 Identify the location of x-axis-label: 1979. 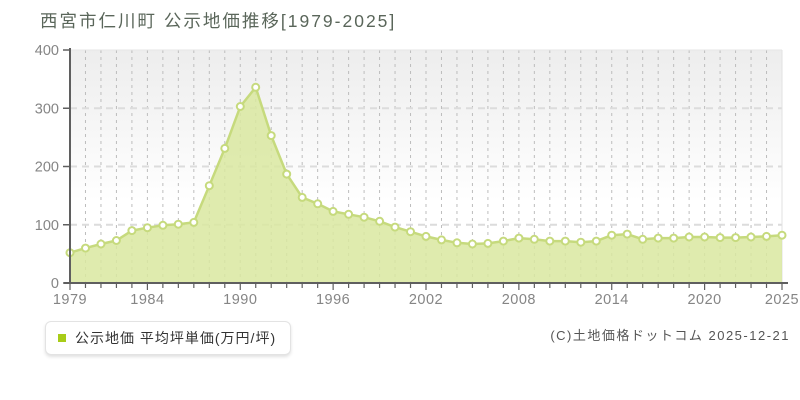
(70, 300).